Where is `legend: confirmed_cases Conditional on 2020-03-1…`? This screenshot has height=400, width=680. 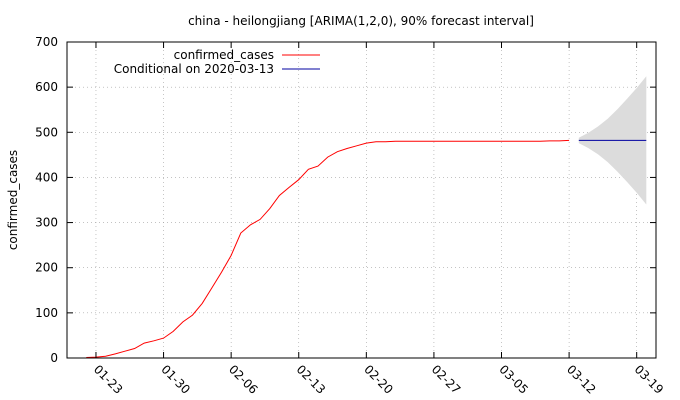
legend: confirmed_cases Conditional on 2020-03-1… is located at coordinates (217, 62).